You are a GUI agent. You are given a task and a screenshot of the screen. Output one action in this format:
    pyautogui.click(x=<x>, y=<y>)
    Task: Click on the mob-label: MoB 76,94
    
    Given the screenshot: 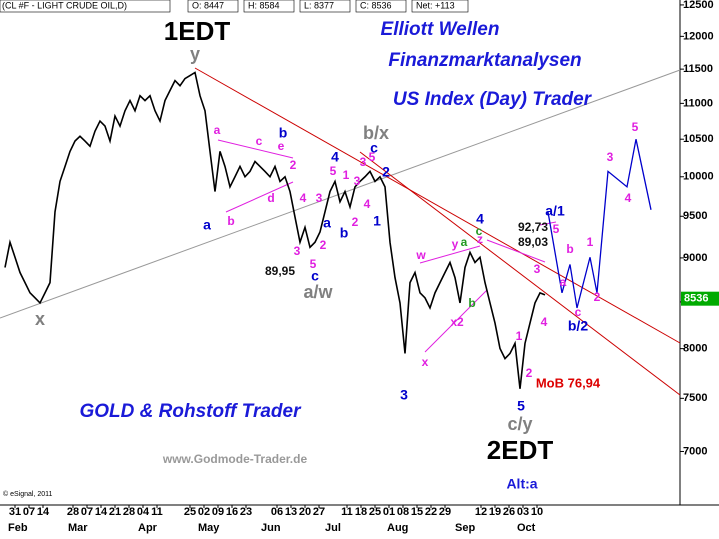 What is the action you would take?
    pyautogui.click(x=568, y=382)
    